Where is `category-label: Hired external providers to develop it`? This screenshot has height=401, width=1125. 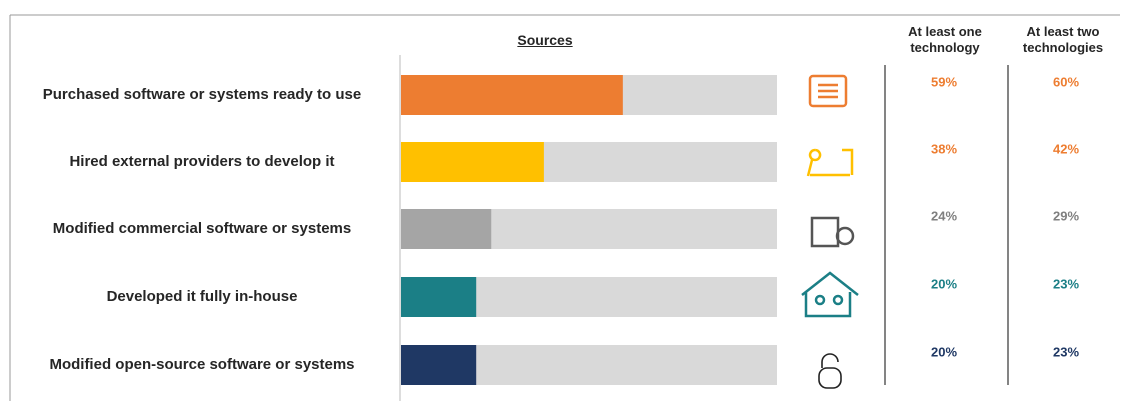
category-label: Hired external providers to develop it is located at coordinates (202, 161).